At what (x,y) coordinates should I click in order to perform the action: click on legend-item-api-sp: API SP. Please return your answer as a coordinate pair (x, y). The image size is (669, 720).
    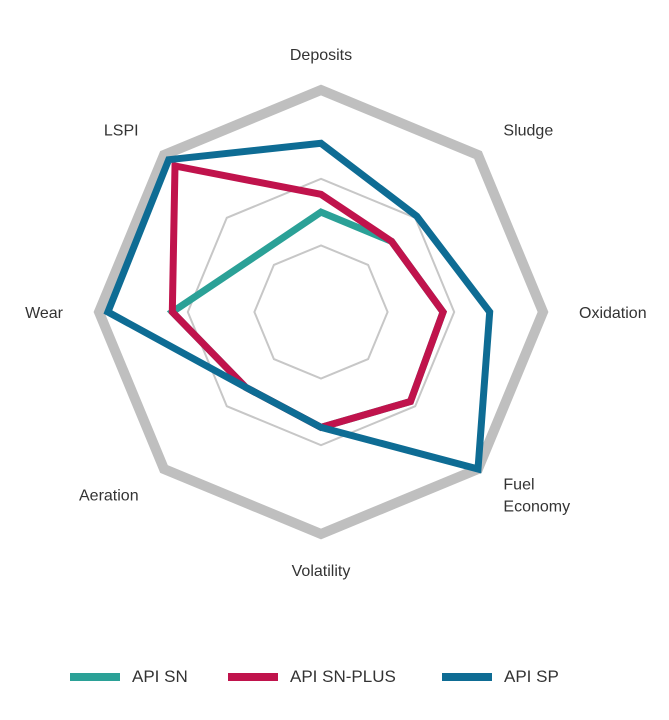
    Looking at the image, I should click on (500, 677).